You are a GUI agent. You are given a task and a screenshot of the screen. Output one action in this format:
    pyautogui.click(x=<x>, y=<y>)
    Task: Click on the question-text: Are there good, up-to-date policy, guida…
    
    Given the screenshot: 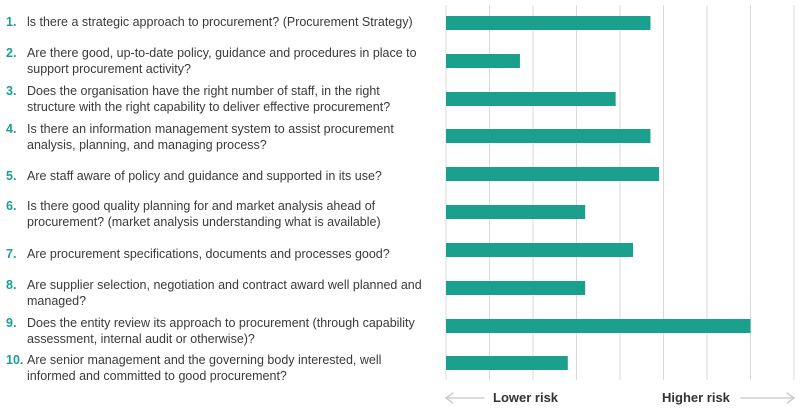 What is the action you would take?
    pyautogui.click(x=222, y=61)
    